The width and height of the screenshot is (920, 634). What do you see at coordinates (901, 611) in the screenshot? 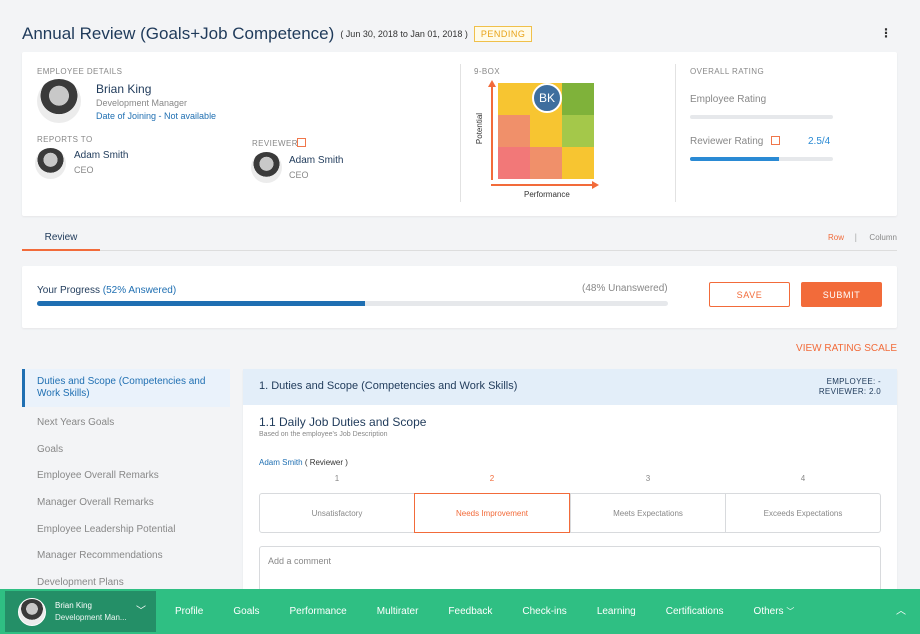
I see `chevron-up-icon: ︿` at bounding box center [901, 611].